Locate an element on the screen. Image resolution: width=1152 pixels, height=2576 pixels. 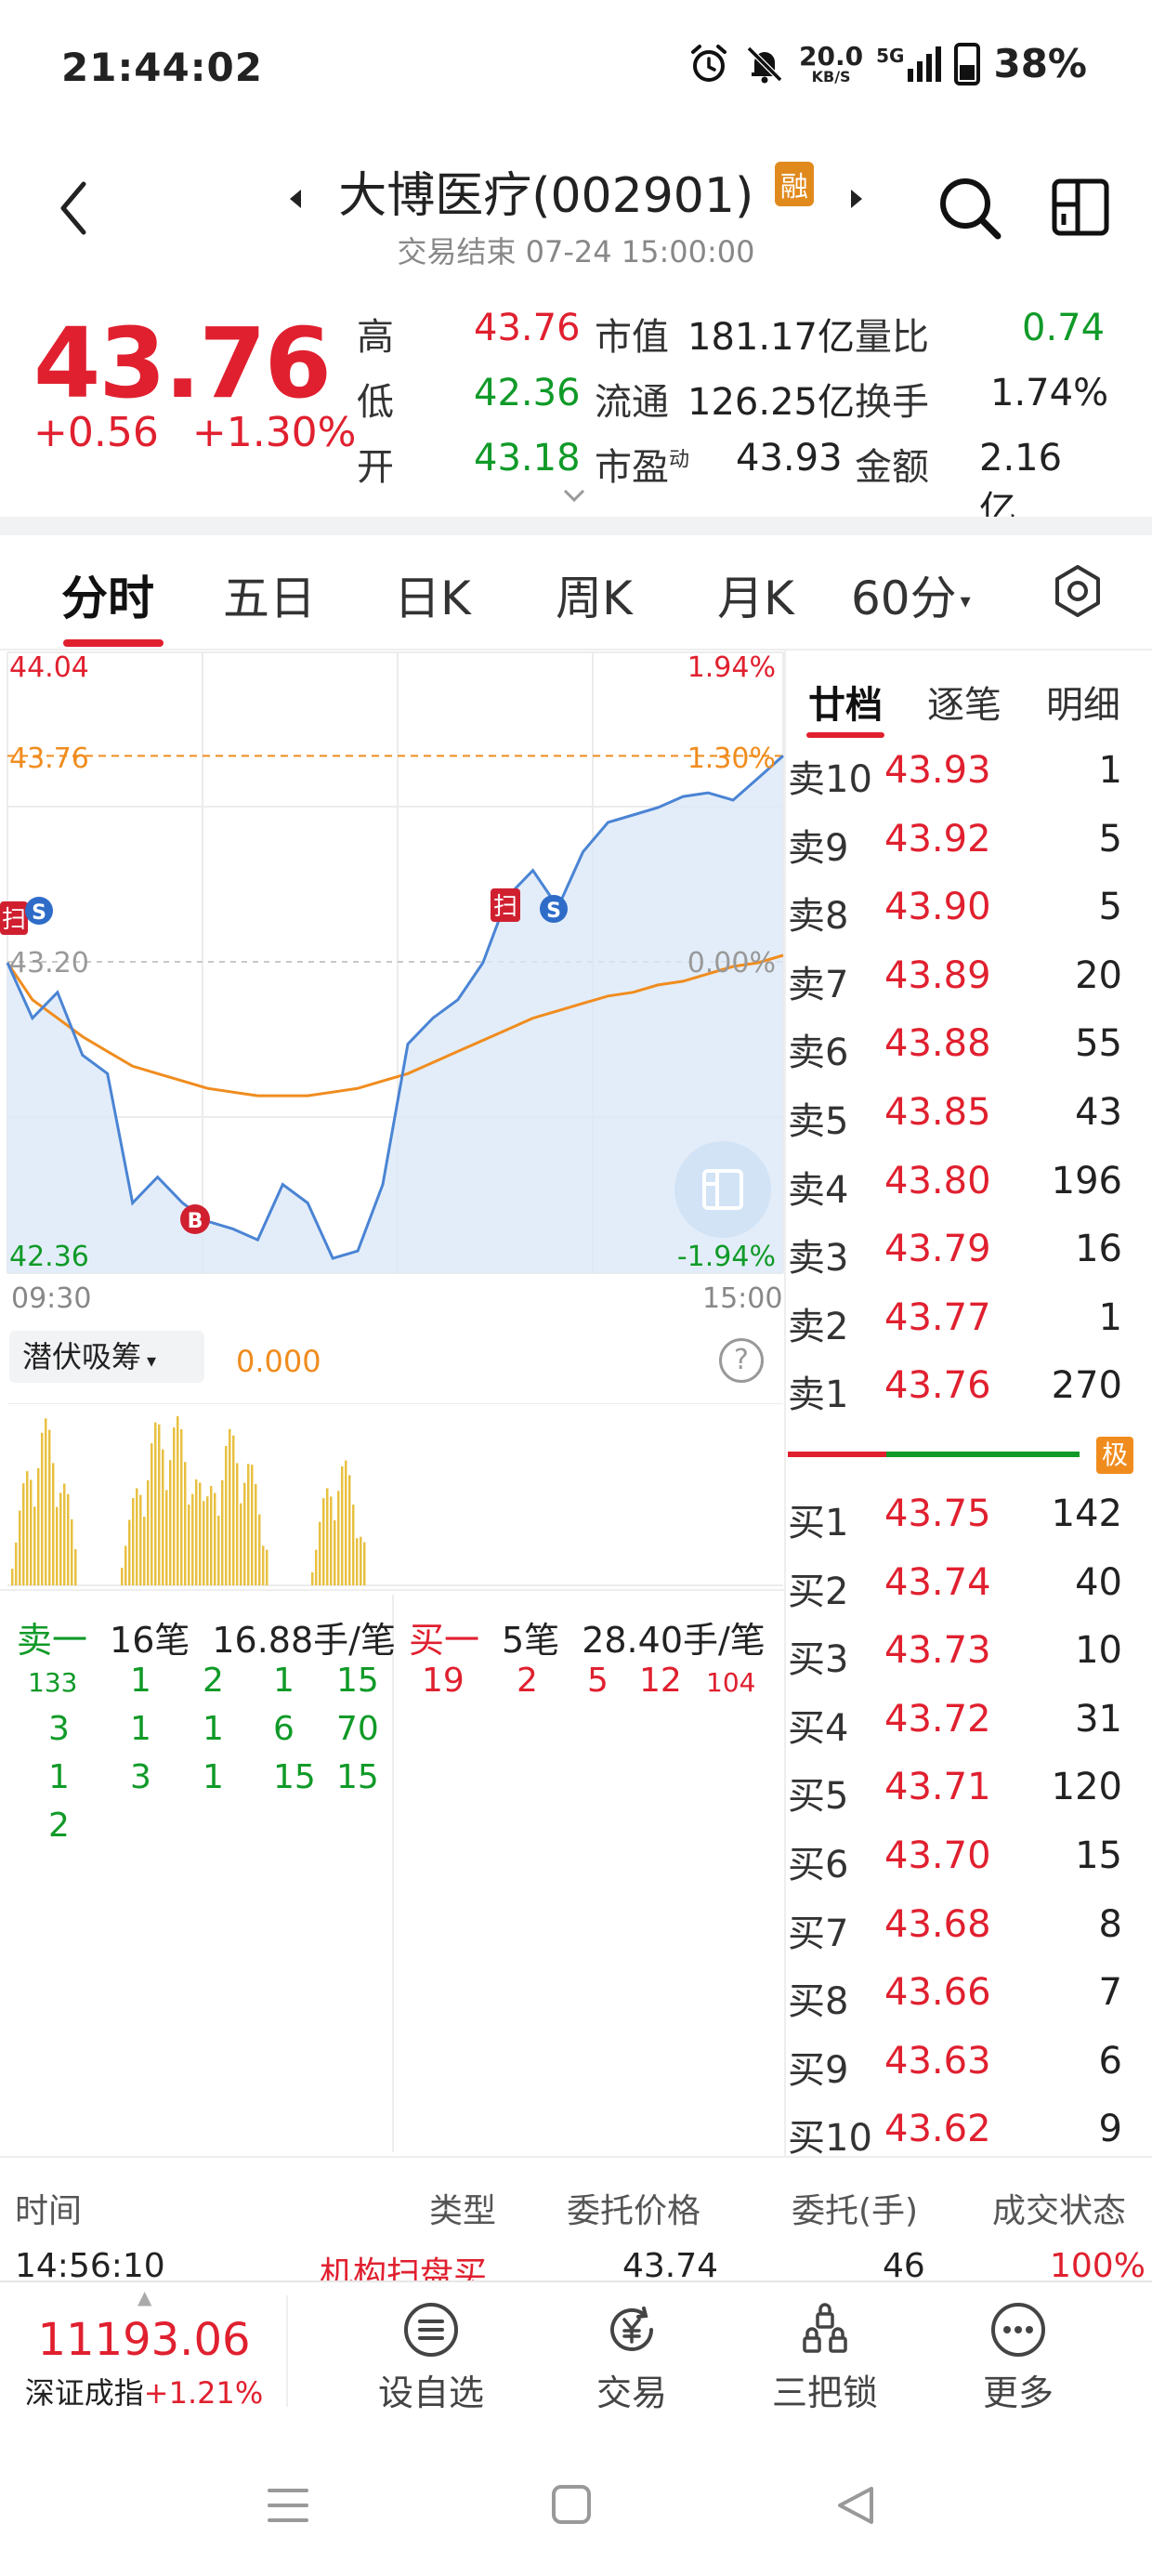
price-change: +0.56 is located at coordinates (96, 432).